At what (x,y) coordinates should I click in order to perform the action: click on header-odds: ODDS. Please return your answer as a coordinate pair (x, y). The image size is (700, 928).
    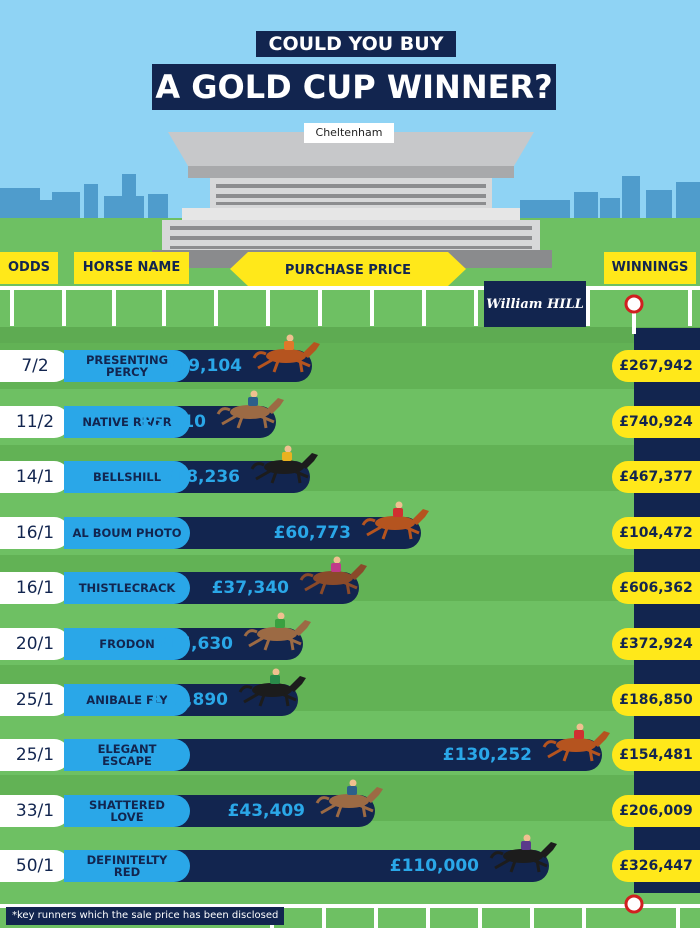
    Looking at the image, I should click on (29, 268).